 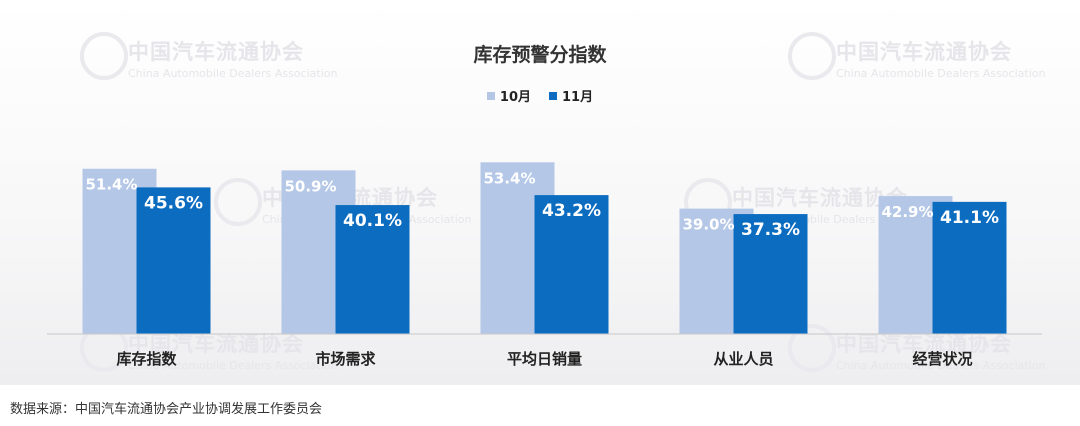 I want to click on data-label: 50.9%, so click(x=310, y=186).